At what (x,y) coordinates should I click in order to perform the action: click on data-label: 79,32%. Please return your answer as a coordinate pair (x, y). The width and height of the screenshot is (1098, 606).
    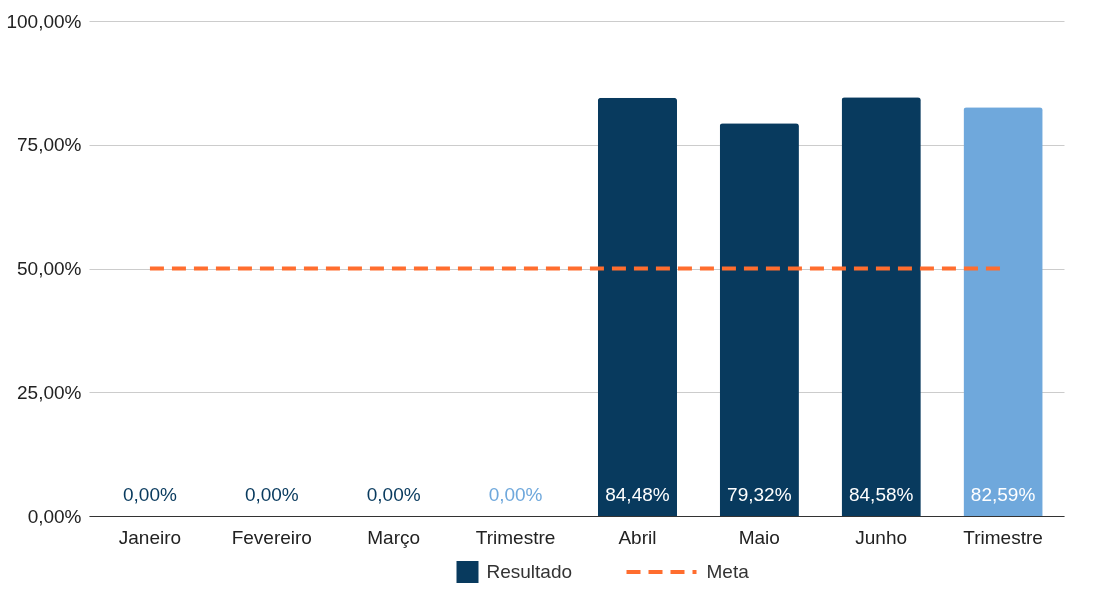
    Looking at the image, I should click on (759, 494).